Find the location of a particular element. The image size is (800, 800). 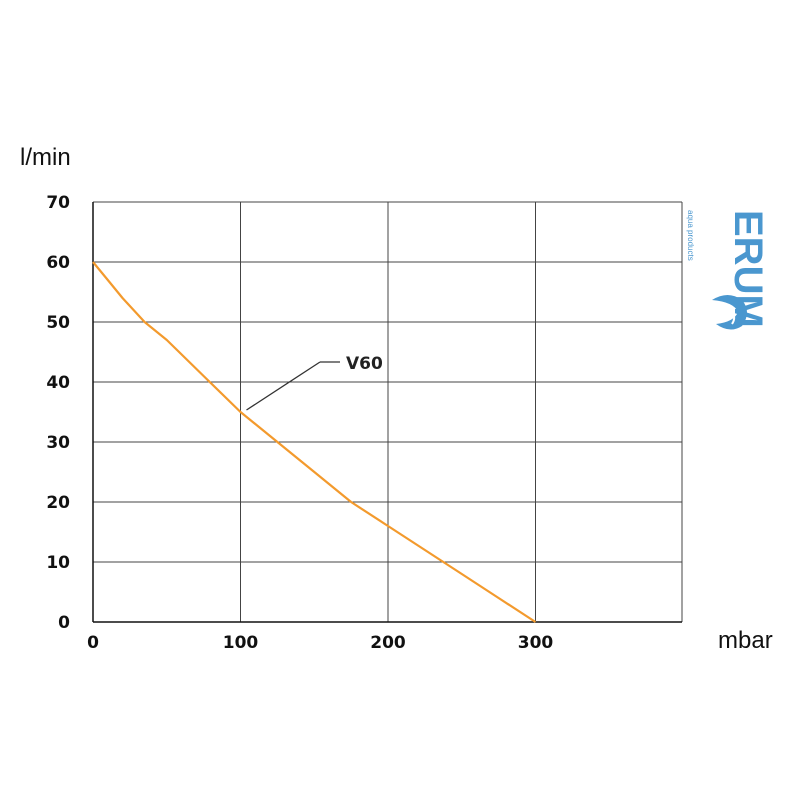

erum-logo-swirl-icon is located at coordinates (729, 312).